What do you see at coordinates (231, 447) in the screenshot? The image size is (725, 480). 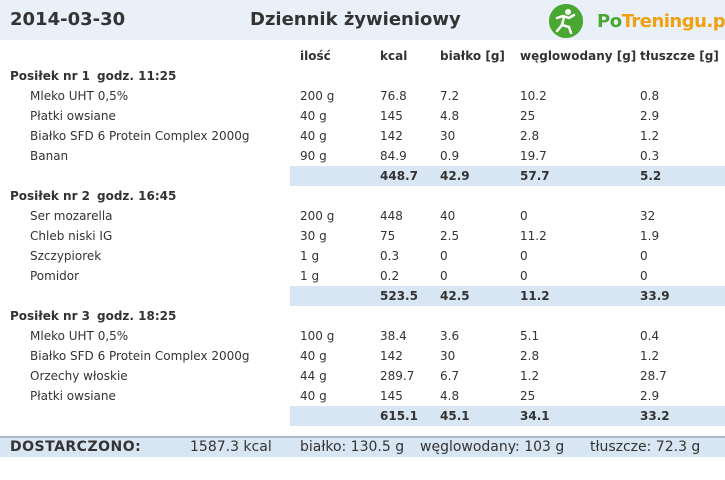 I see `summary-kcal: 1587.3 kcal` at bounding box center [231, 447].